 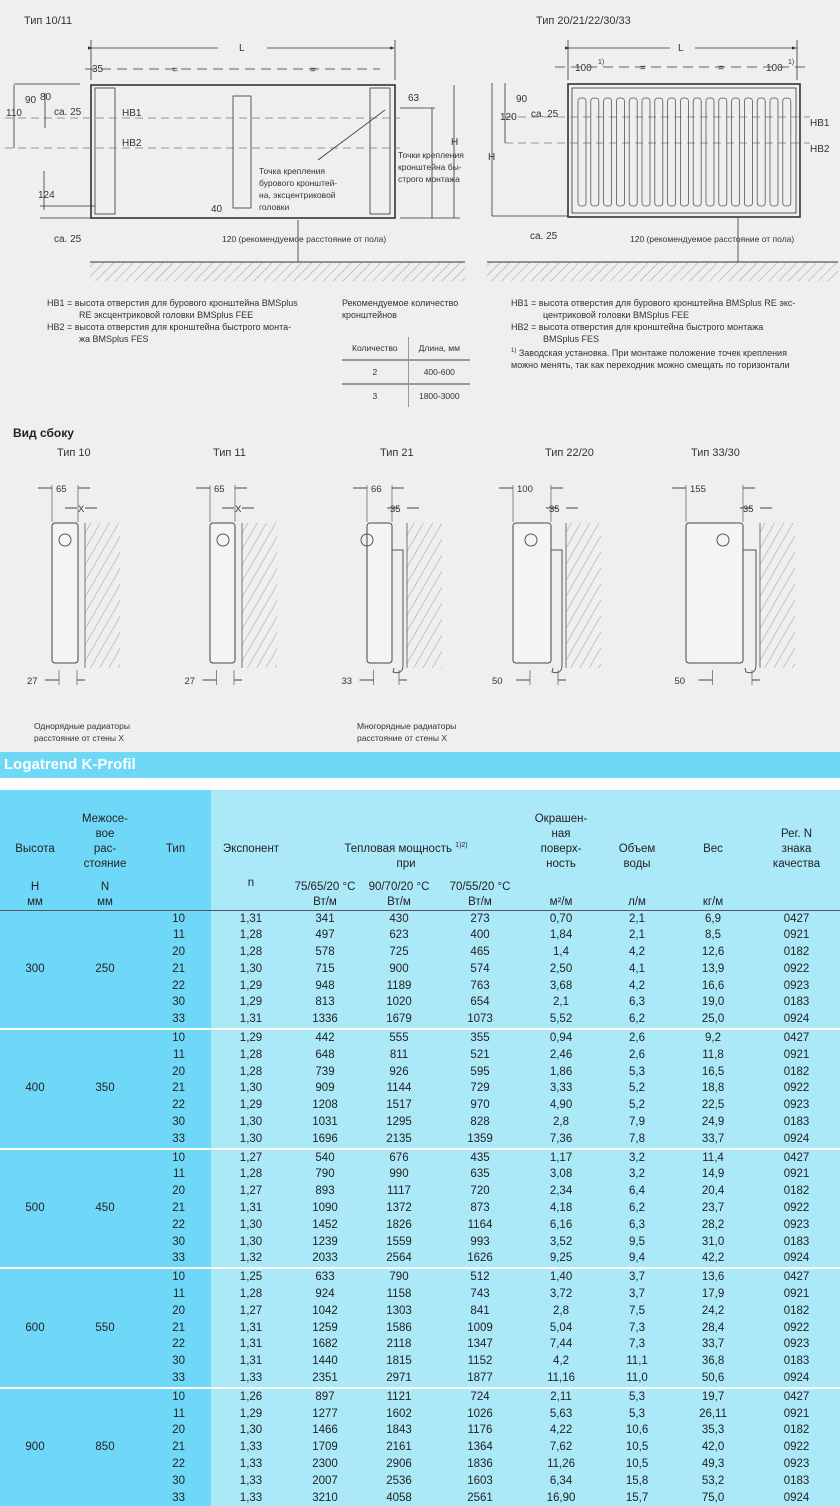 I want to click on cell-p3: 512, so click(x=480, y=1277).